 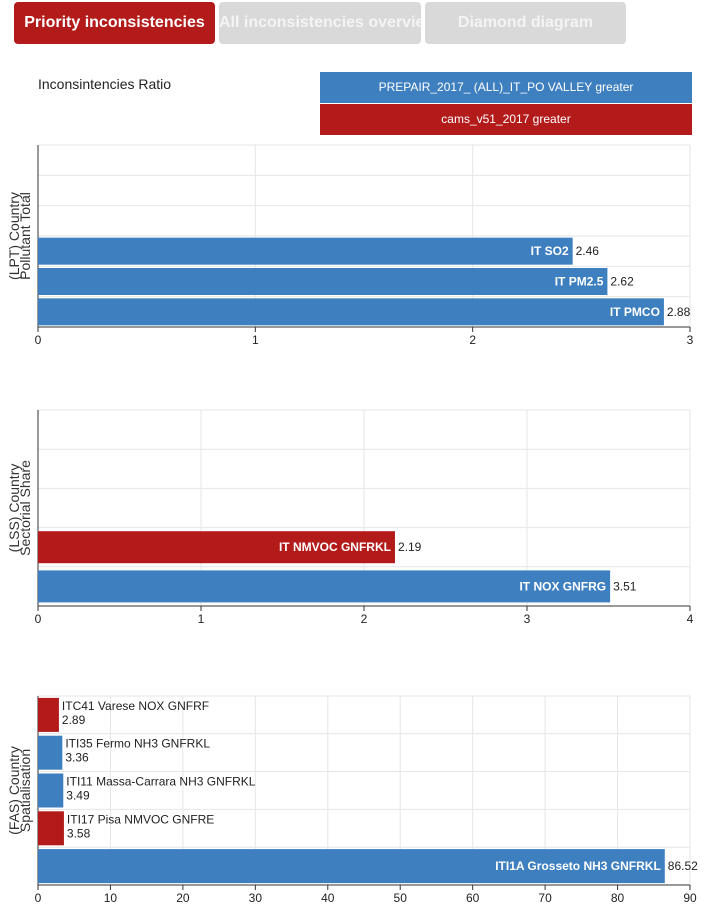 What do you see at coordinates (111, 898) in the screenshot?
I see `x-tick-label: 10` at bounding box center [111, 898].